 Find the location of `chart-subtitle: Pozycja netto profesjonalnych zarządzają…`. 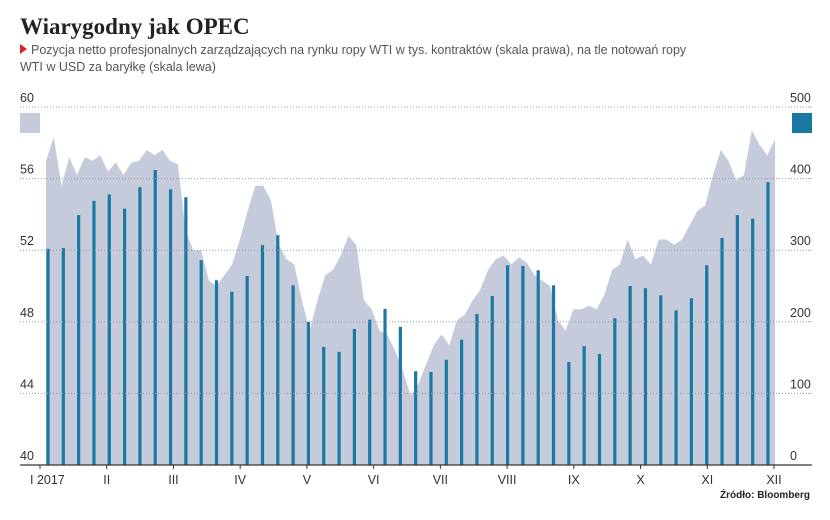

chart-subtitle: Pozycja netto profesjonalnych zarządzają… is located at coordinates (353, 58).